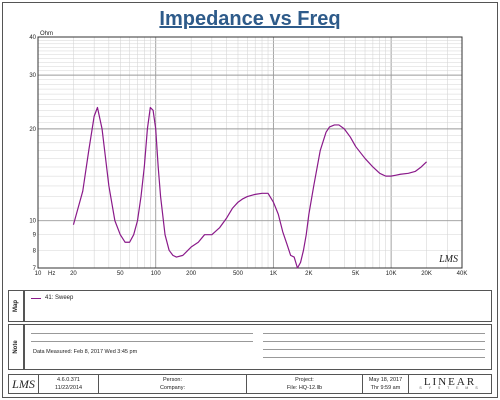  Describe the element at coordinates (172, 388) in the screenshot. I see `company-label: Company:` at that location.